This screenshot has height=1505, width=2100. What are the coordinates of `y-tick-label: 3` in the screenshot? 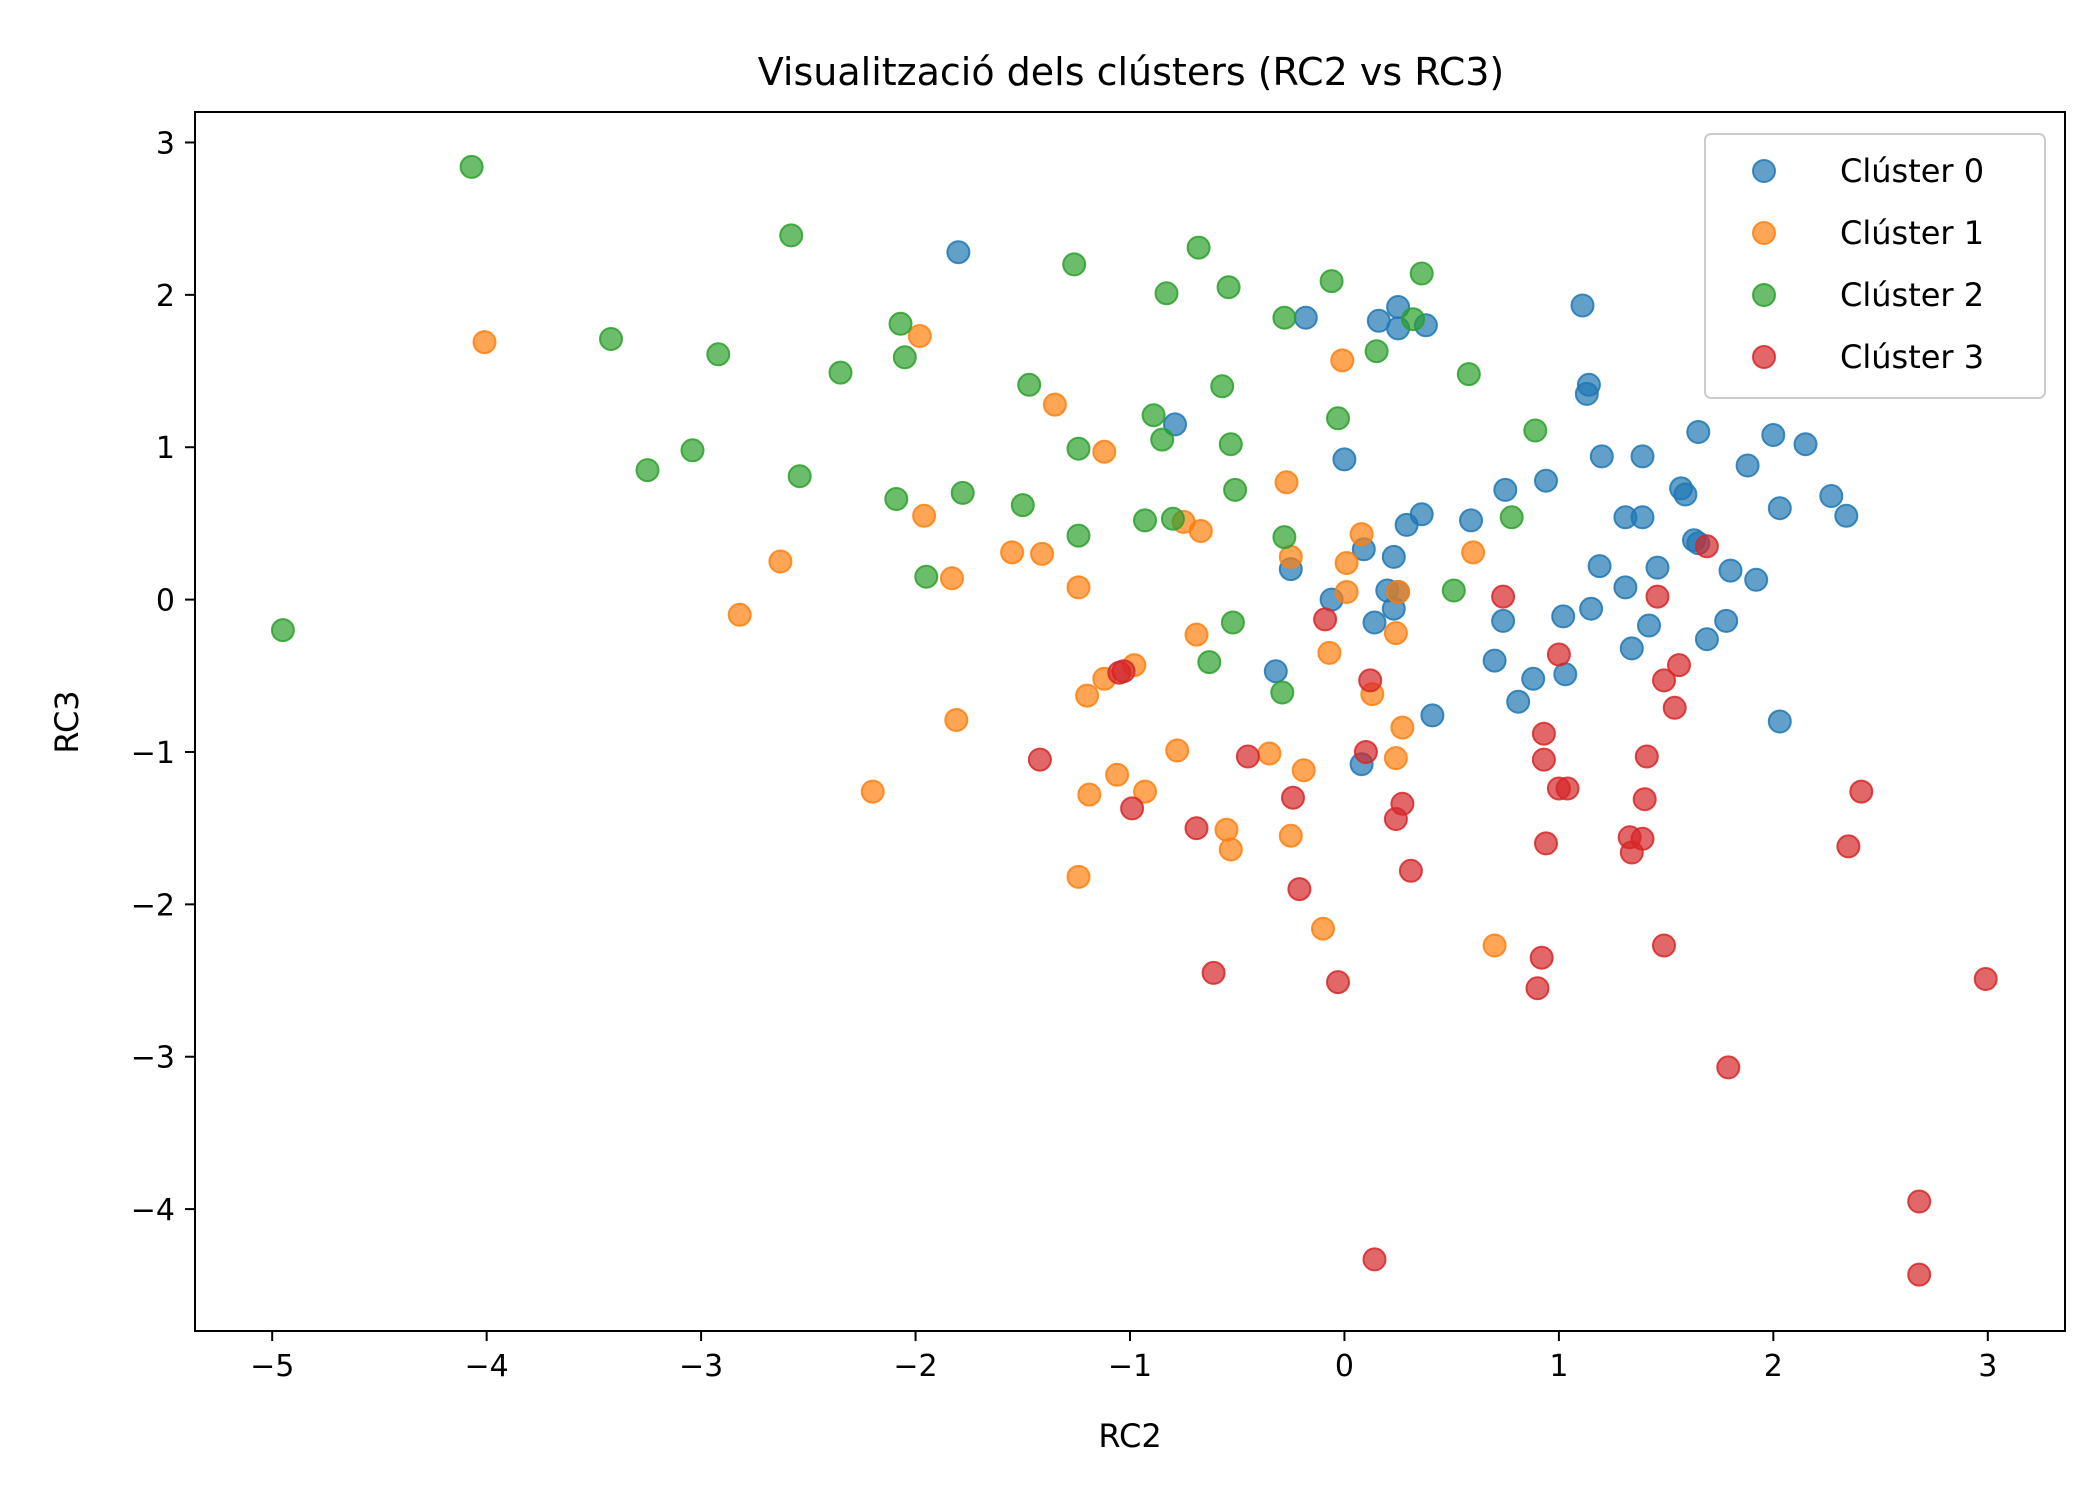 It's located at (165, 143).